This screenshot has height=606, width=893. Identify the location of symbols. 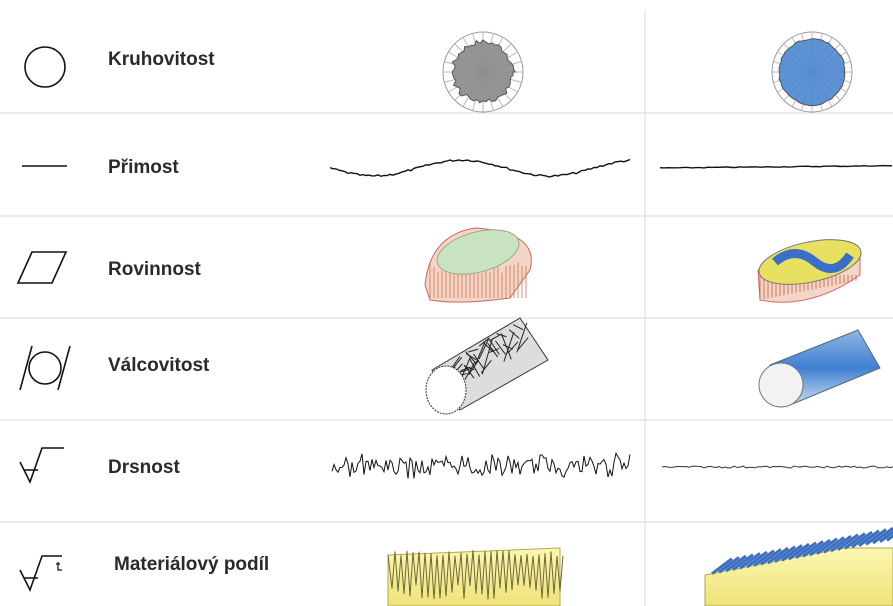
(43, 319).